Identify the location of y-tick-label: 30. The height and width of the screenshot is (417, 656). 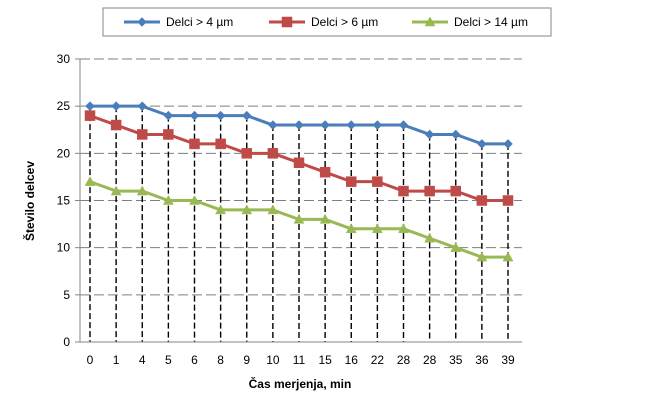
(64, 59).